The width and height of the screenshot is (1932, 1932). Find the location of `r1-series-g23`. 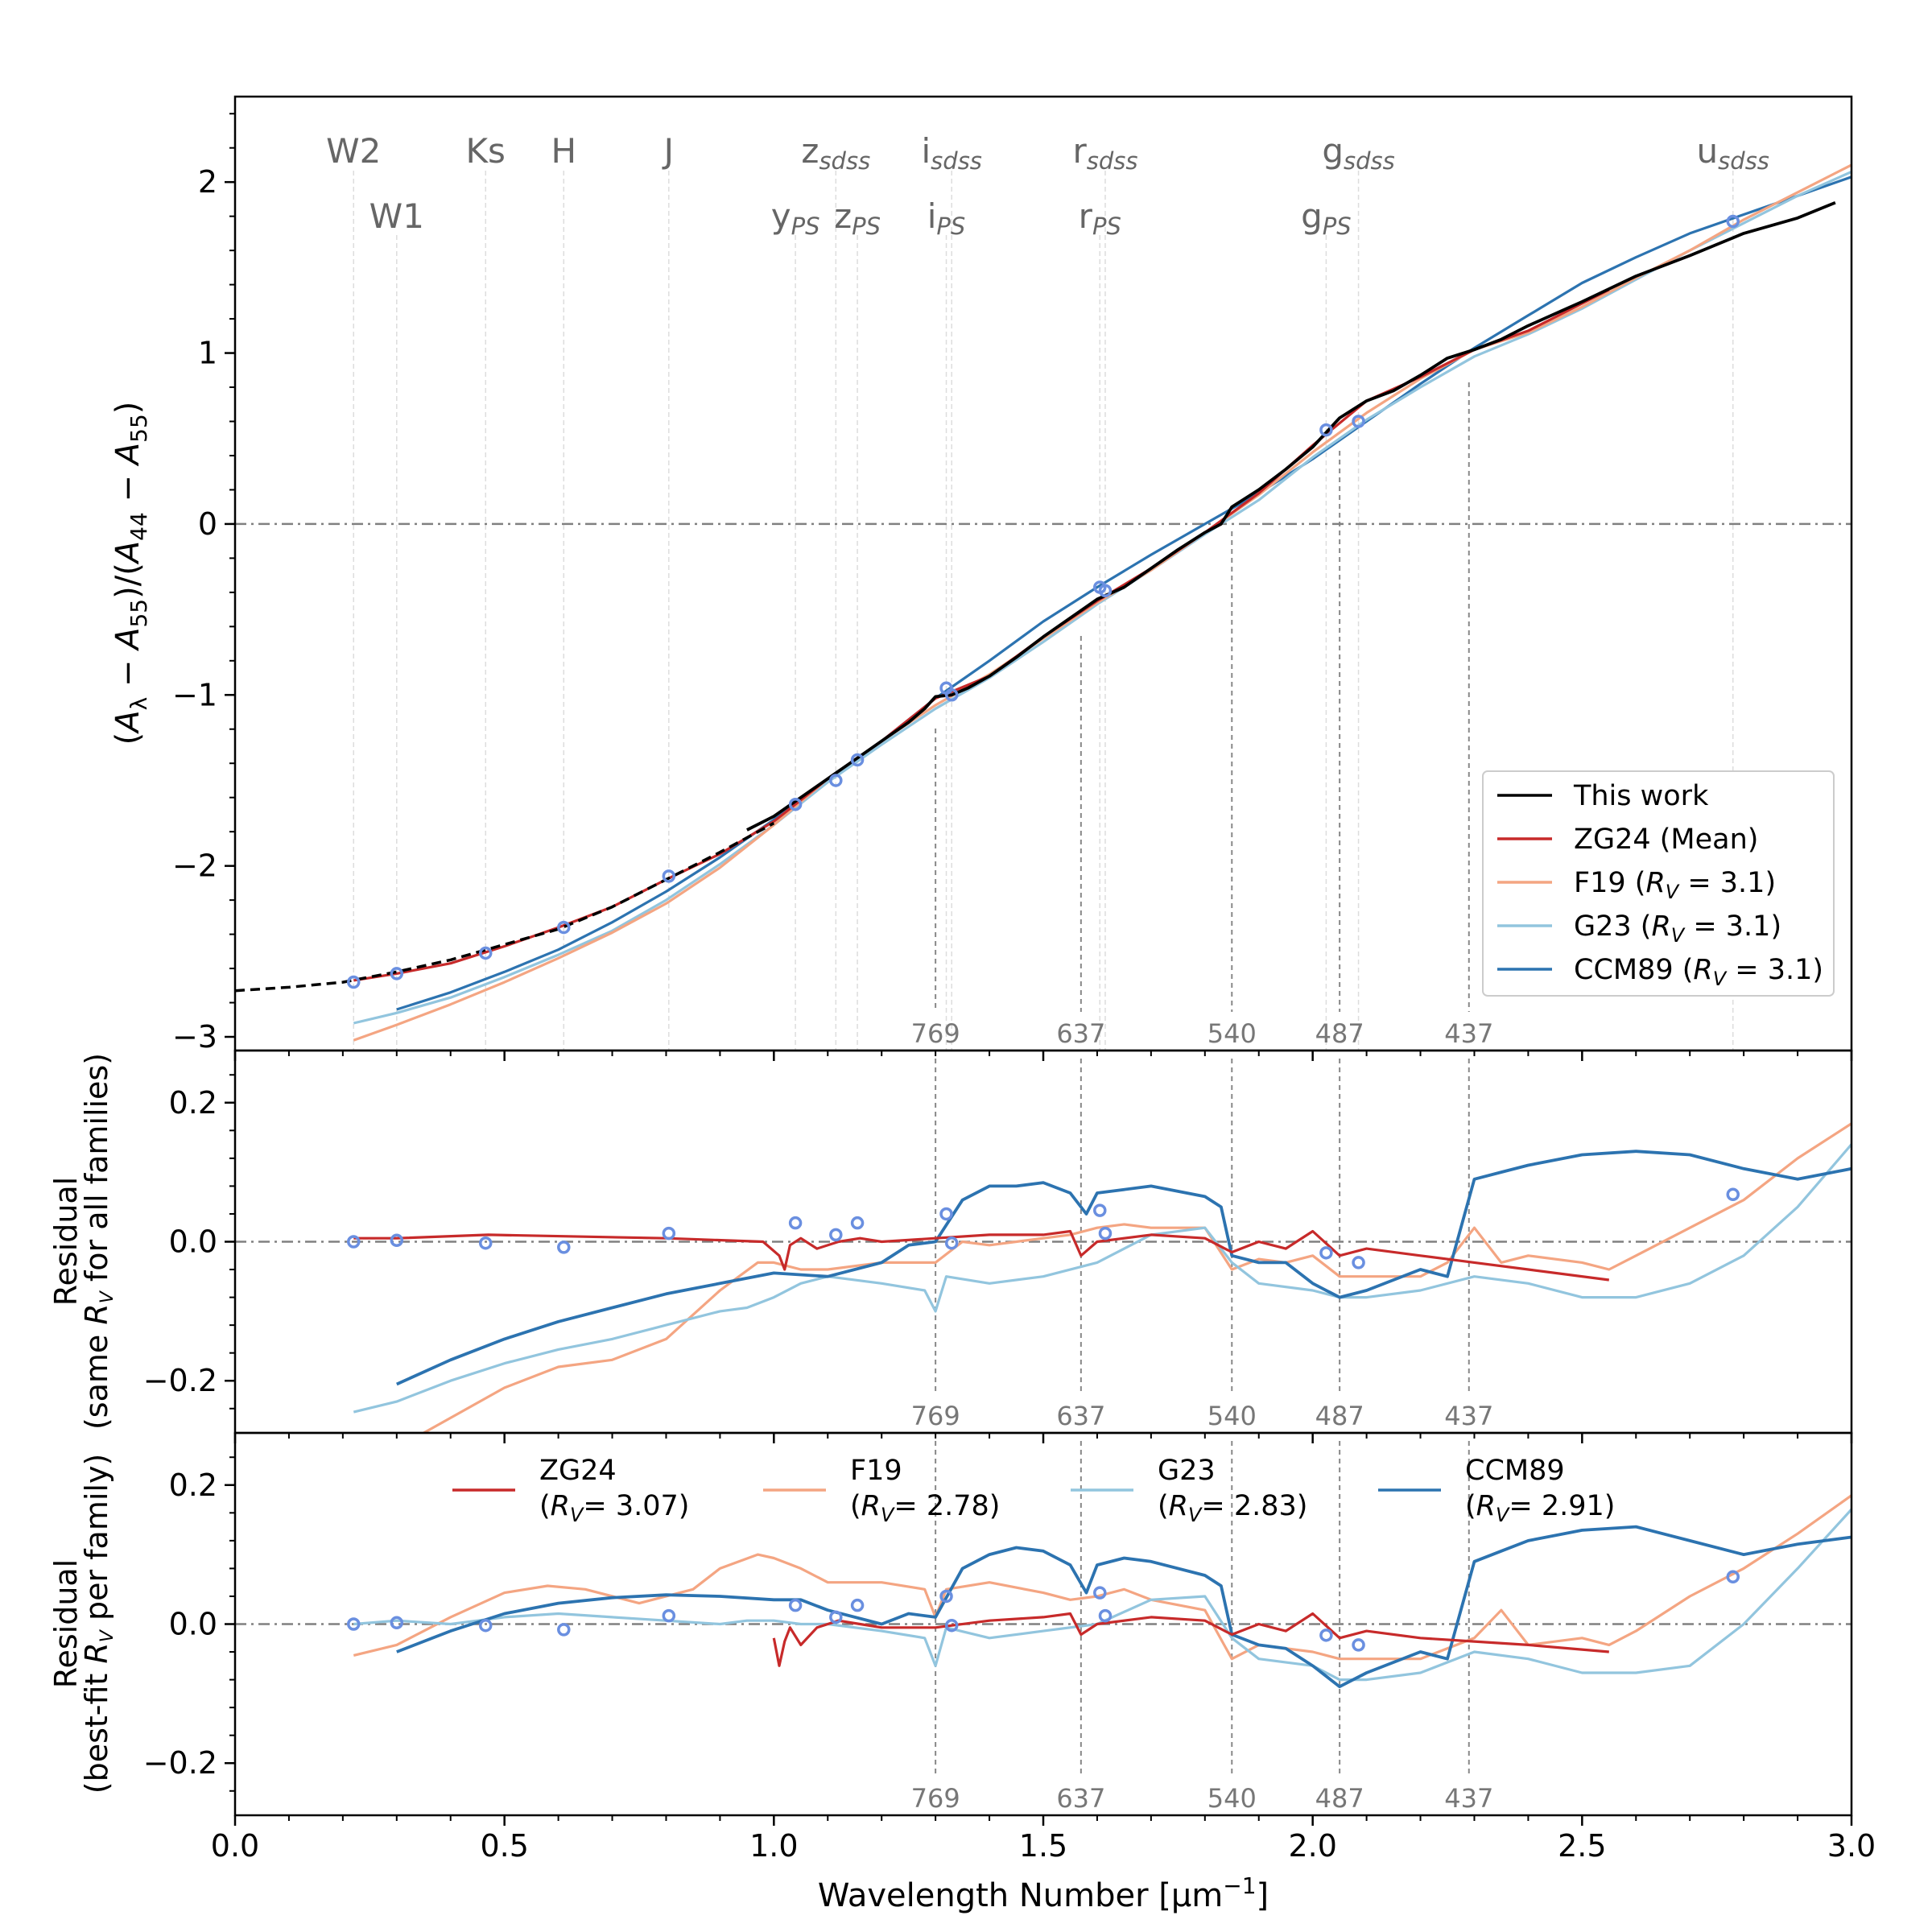

r1-series-g23 is located at coordinates (1102, 1278).